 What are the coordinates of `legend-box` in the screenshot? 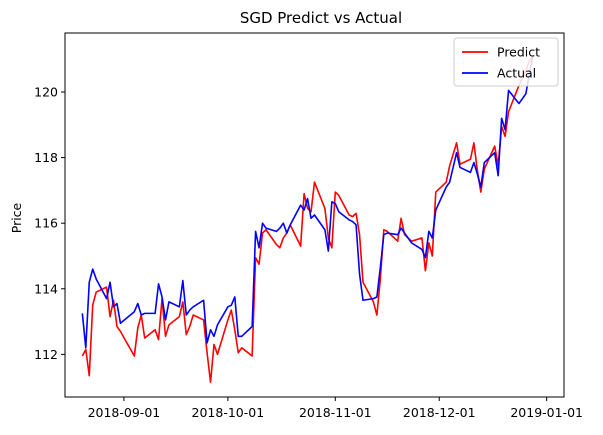 It's located at (506, 62).